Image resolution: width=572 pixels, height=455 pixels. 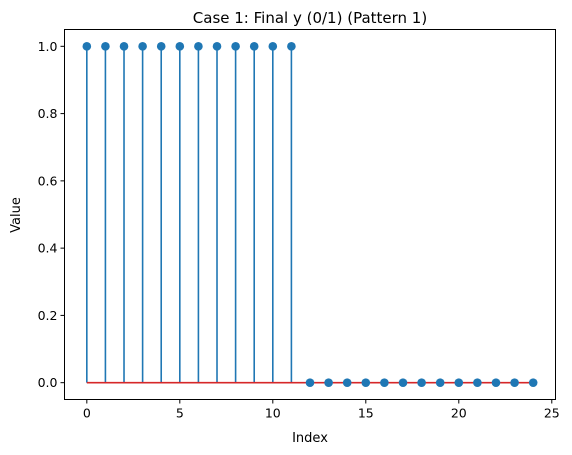 I want to click on x-tick-label: 20, so click(x=459, y=413).